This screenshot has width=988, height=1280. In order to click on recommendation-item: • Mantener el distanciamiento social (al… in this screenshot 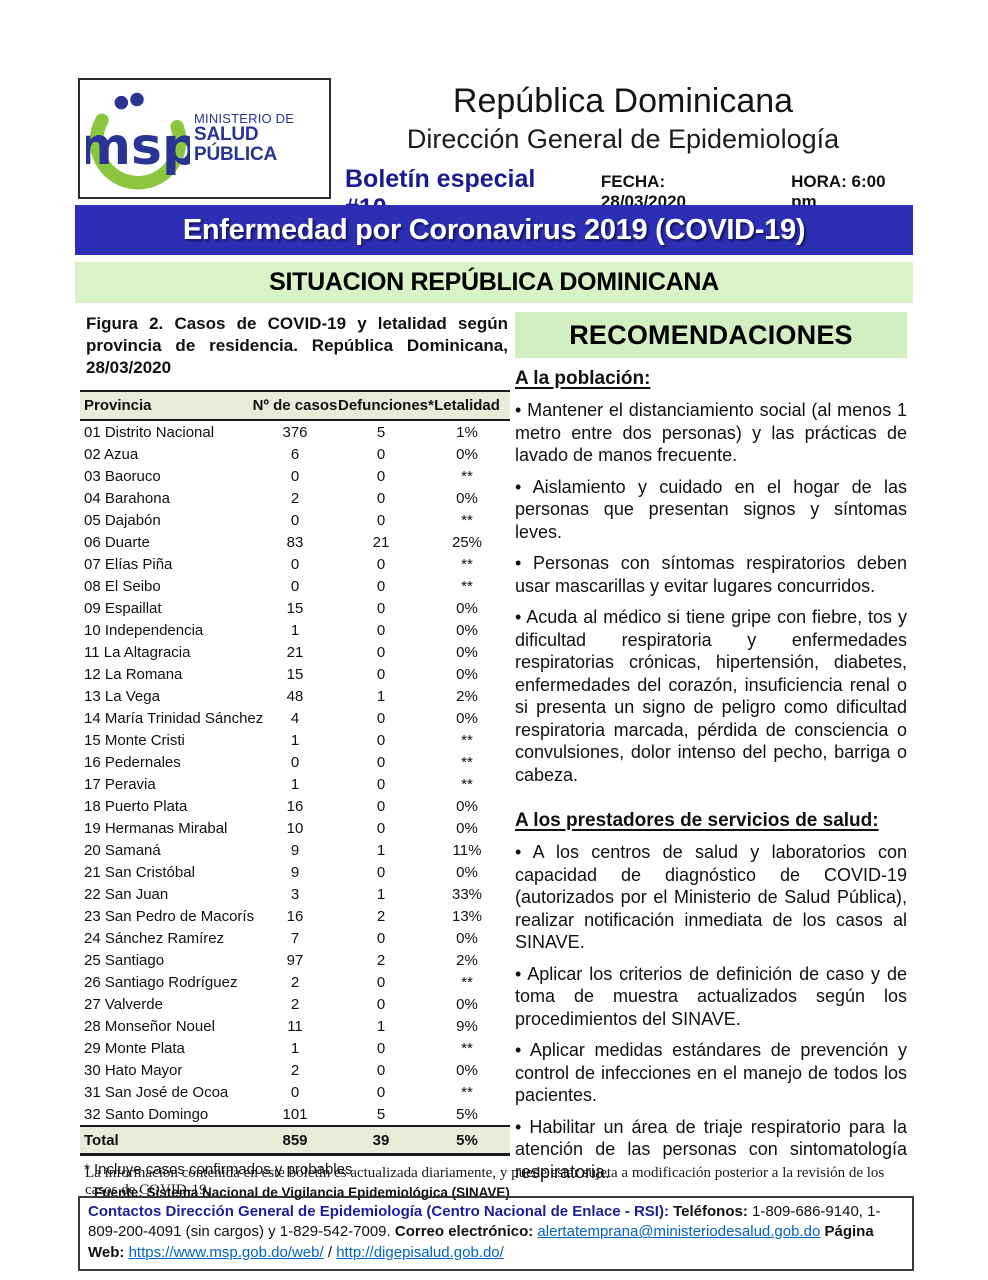, I will do `click(711, 432)`.